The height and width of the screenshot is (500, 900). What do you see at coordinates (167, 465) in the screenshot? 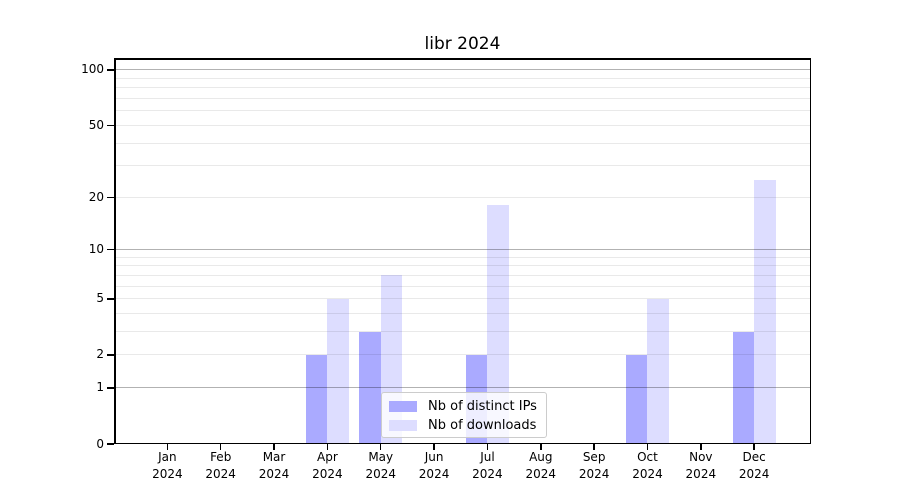
I see `x-tick-label: Jan 2024` at bounding box center [167, 465].